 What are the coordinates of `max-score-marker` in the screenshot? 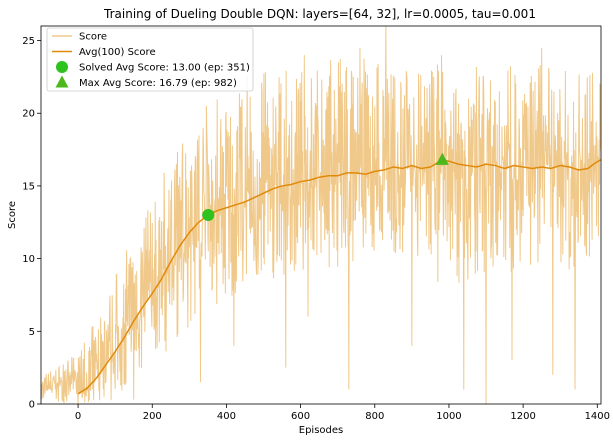 It's located at (442, 158).